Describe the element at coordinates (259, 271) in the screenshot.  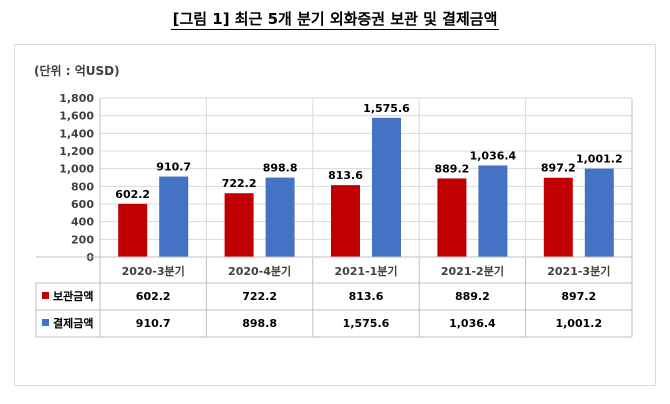
I see `x-category-label: 2020-4분기` at that location.